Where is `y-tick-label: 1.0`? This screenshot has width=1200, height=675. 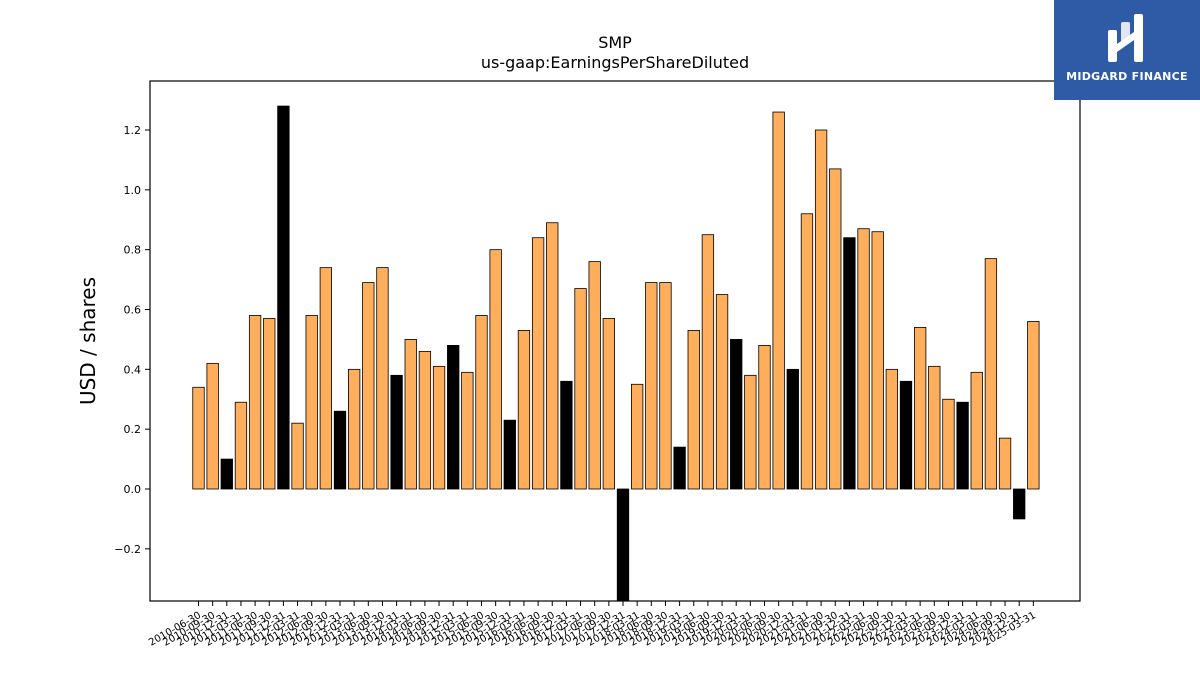
y-tick-label: 1.0 is located at coordinates (133, 190).